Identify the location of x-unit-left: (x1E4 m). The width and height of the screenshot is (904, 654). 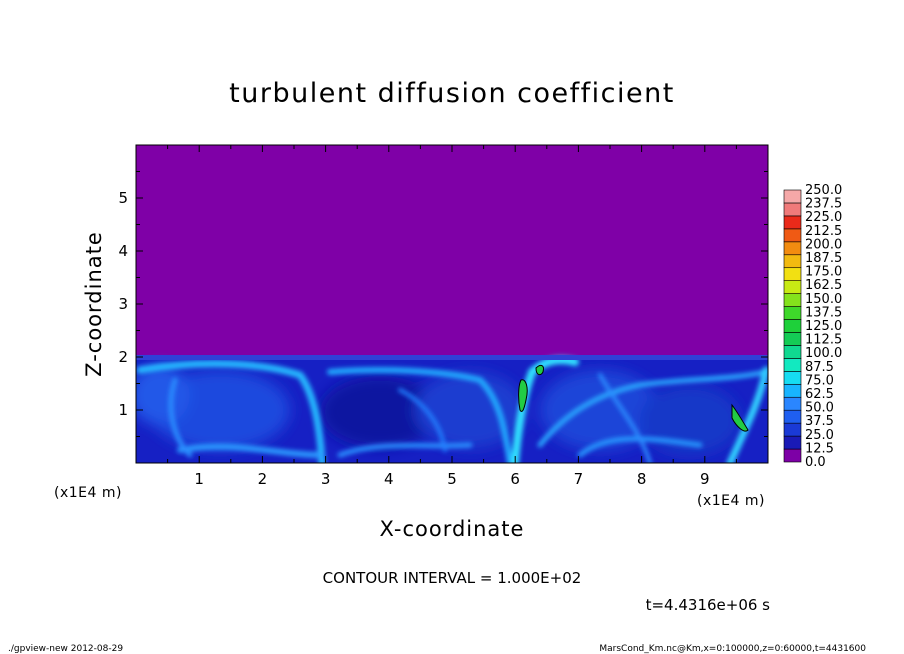
(88, 493).